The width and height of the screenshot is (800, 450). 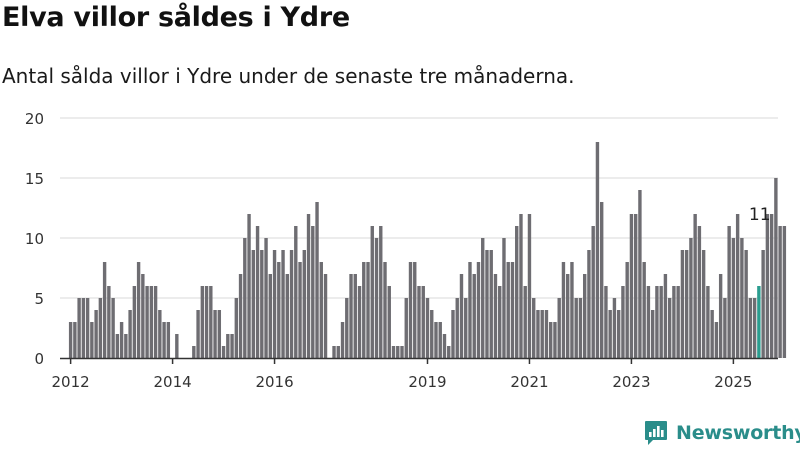 What do you see at coordinates (172, 382) in the screenshot?
I see `x-tick-label: 2014` at bounding box center [172, 382].